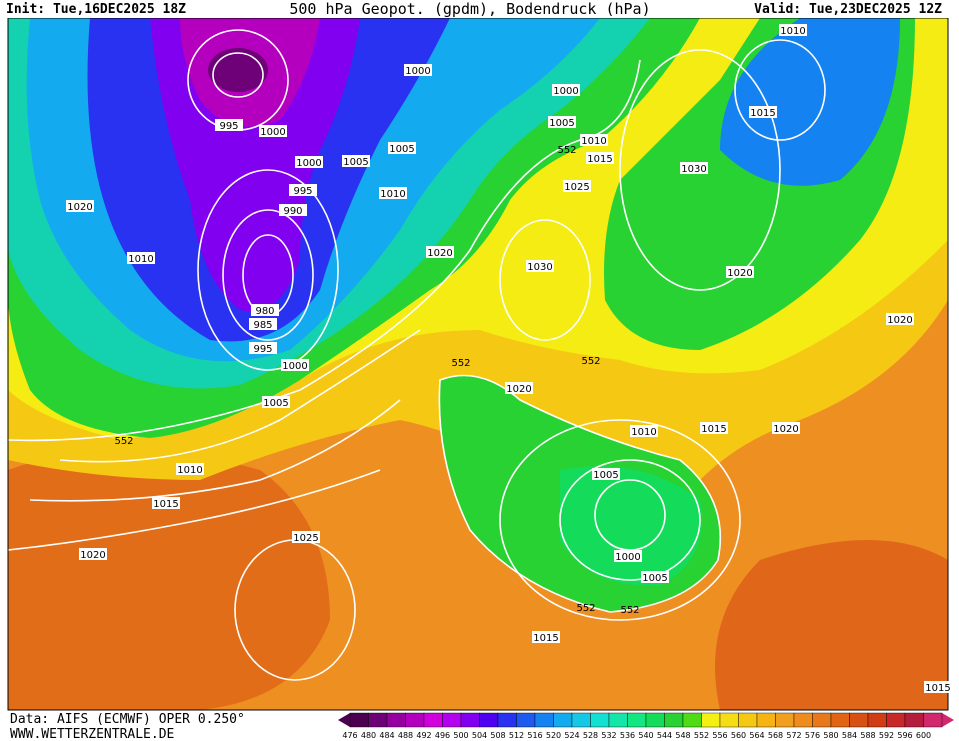 The width and height of the screenshot is (959, 741). I want to click on scale-label: 512, so click(516, 735).